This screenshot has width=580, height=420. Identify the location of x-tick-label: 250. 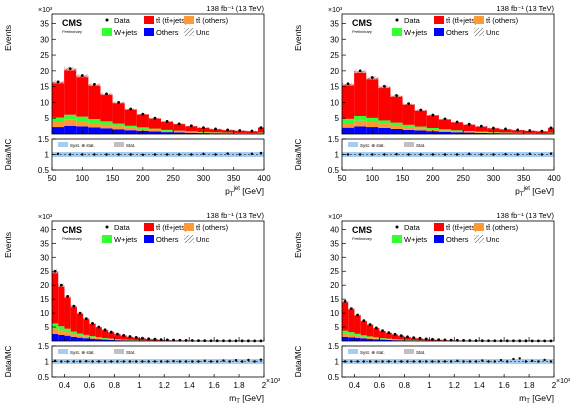
(463, 178).